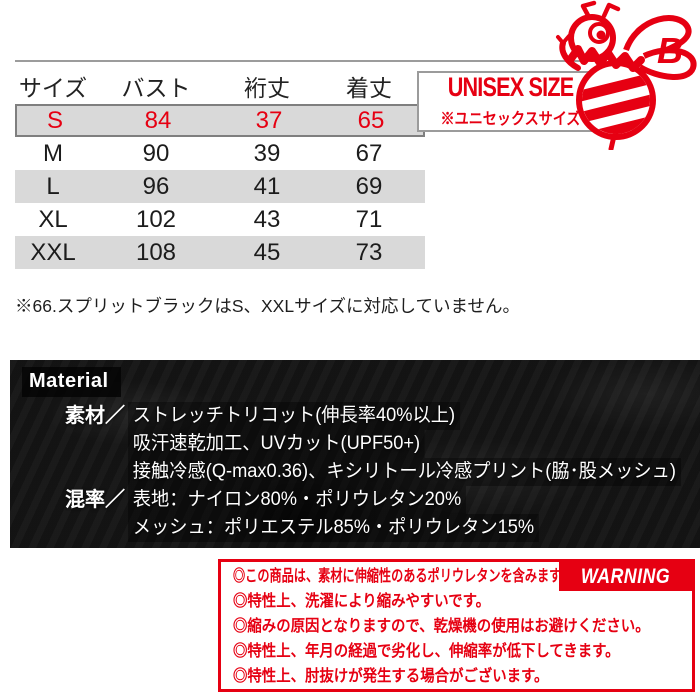  Describe the element at coordinates (53, 186) in the screenshot. I see `cell-size: L` at that location.